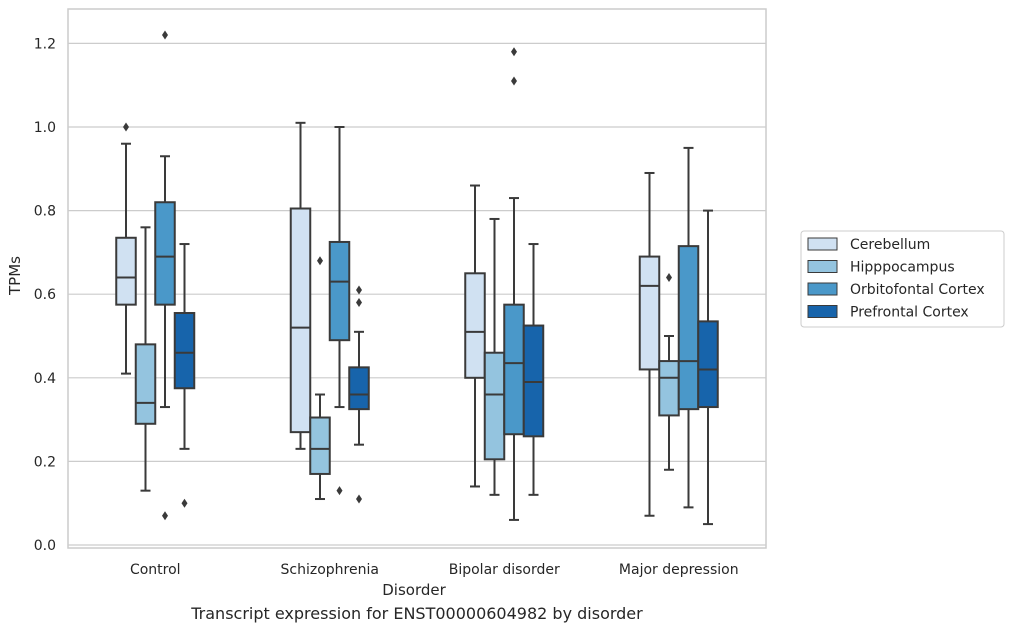 Image resolution: width=1014 pixels, height=634 pixels. I want to click on x-tick-label: Major depression, so click(679, 570).